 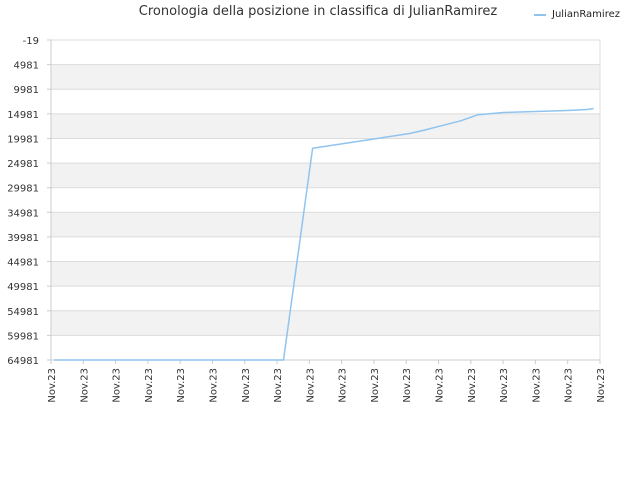 I want to click on y-tick-label: 34981, so click(x=23, y=213).